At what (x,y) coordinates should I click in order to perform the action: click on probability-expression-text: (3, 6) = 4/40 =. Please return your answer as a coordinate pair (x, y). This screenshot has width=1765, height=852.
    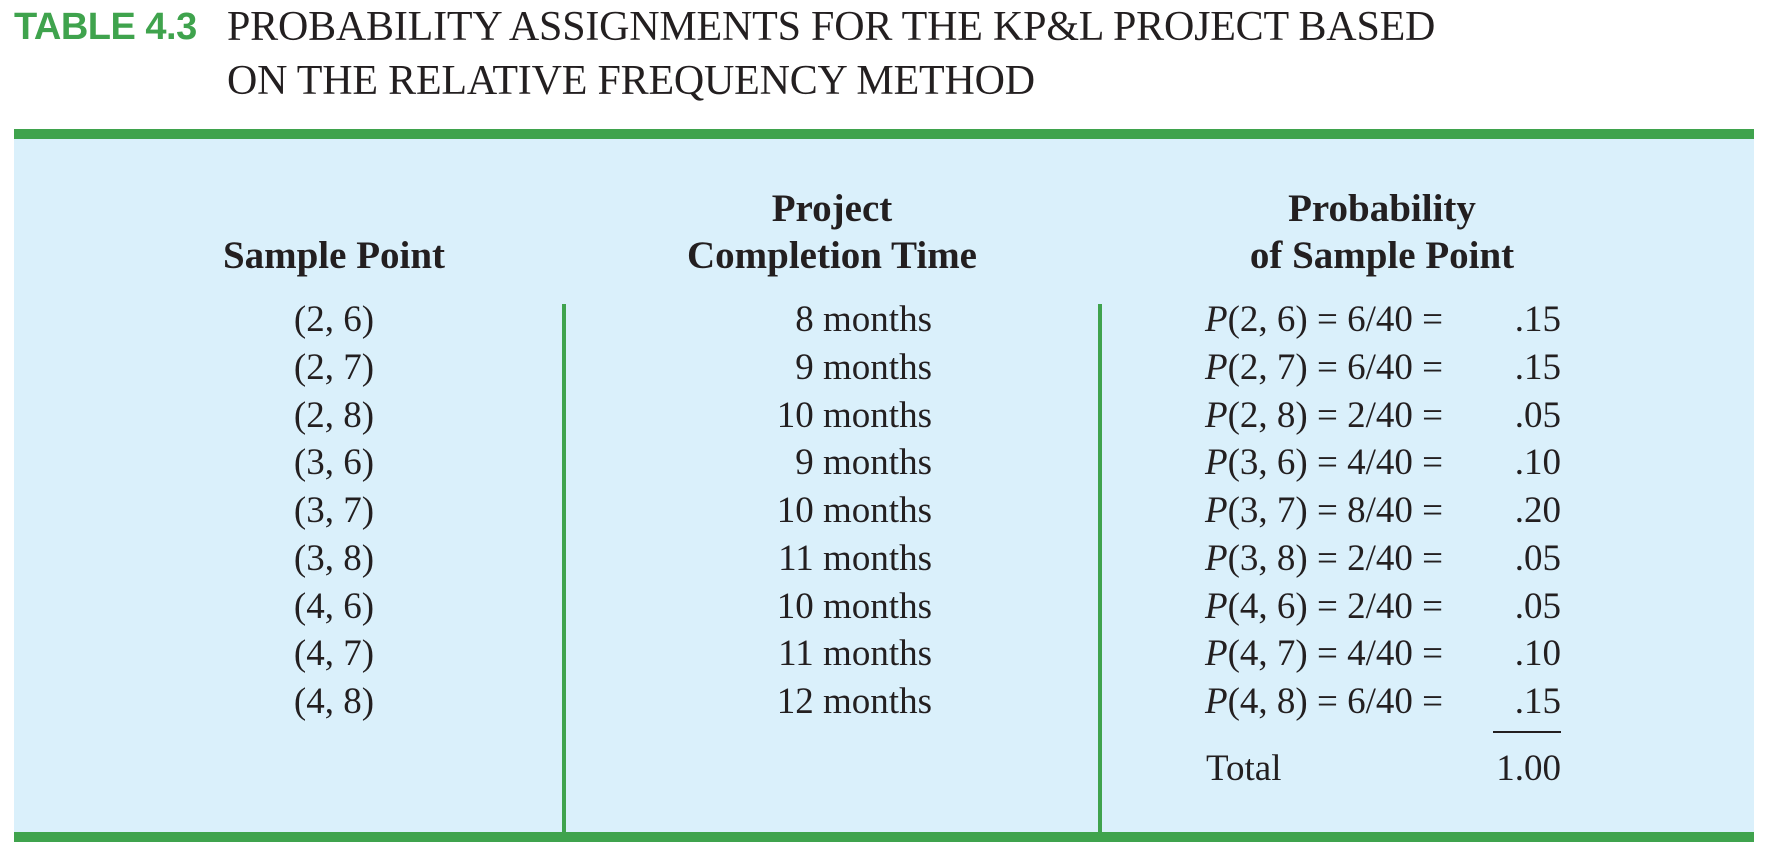
    Looking at the image, I should click on (1335, 462).